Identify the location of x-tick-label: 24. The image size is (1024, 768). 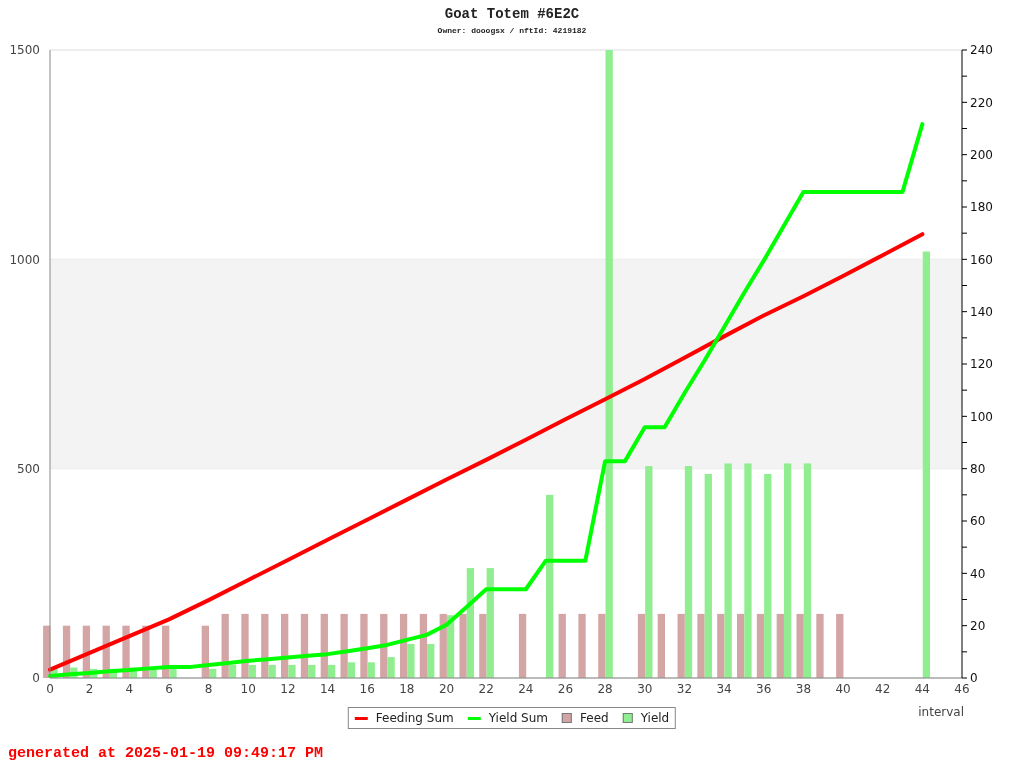
(526, 688).